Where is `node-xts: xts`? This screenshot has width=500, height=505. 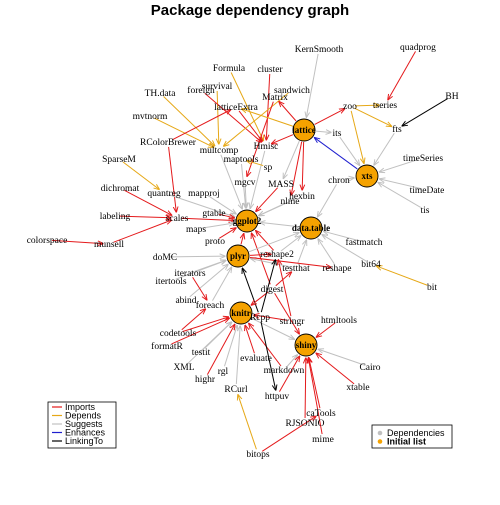
node-xts: xts is located at coordinates (367, 176).